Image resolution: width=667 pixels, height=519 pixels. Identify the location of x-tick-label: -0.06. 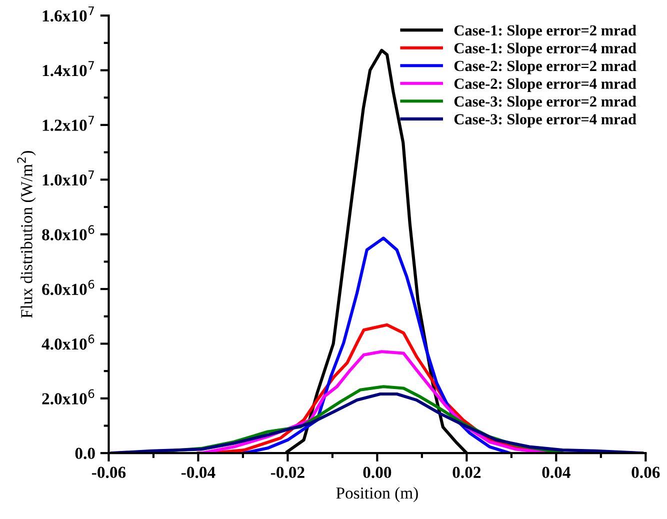
(109, 472).